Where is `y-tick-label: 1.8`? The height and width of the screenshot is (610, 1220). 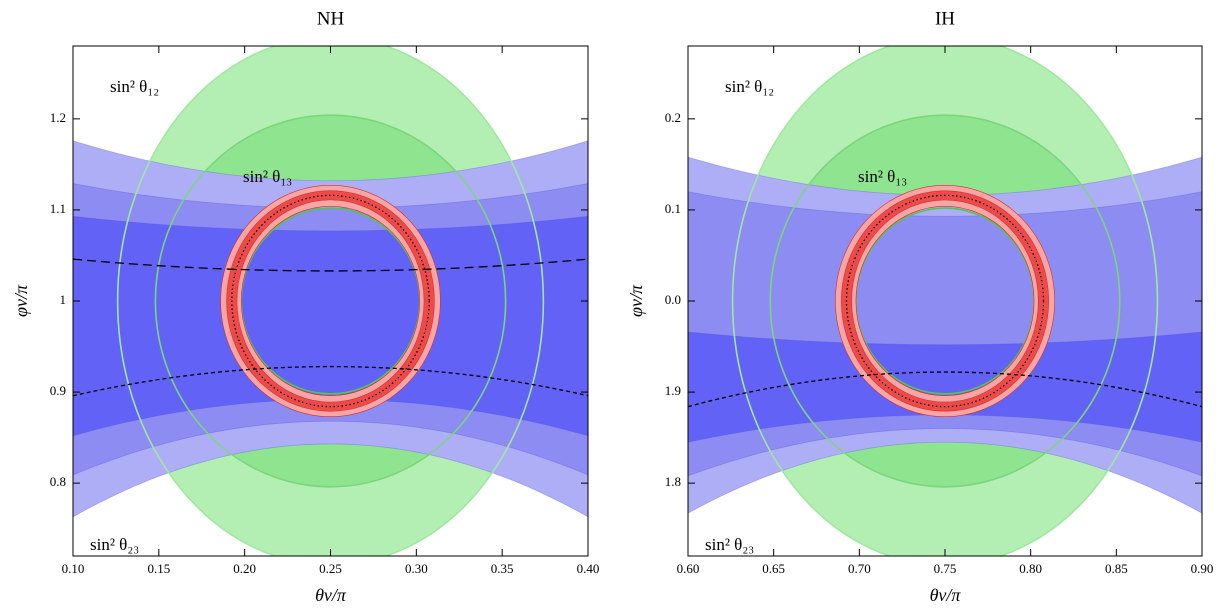
y-tick-label: 1.8 is located at coordinates (673, 481).